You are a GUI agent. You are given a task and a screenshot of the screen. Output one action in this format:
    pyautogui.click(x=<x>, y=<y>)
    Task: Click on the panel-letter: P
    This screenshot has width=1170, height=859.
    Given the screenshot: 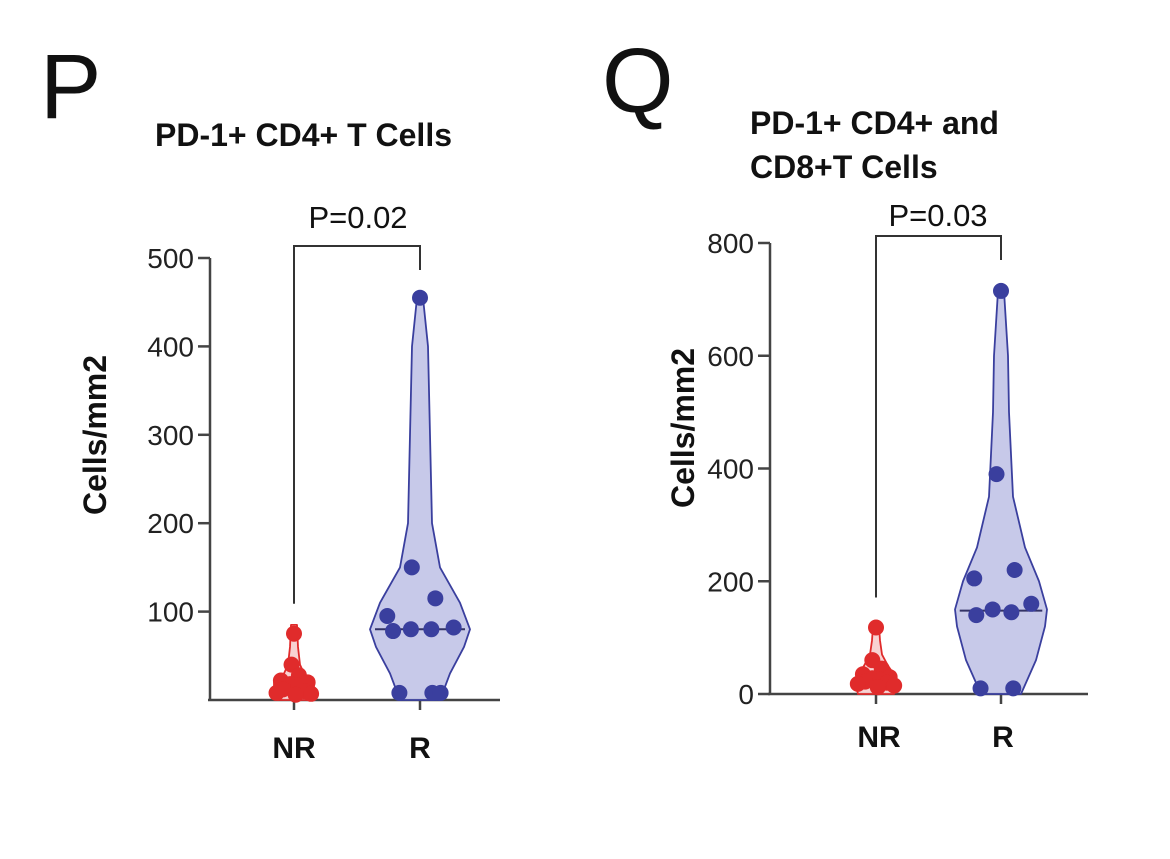 What is the action you would take?
    pyautogui.click(x=70, y=87)
    